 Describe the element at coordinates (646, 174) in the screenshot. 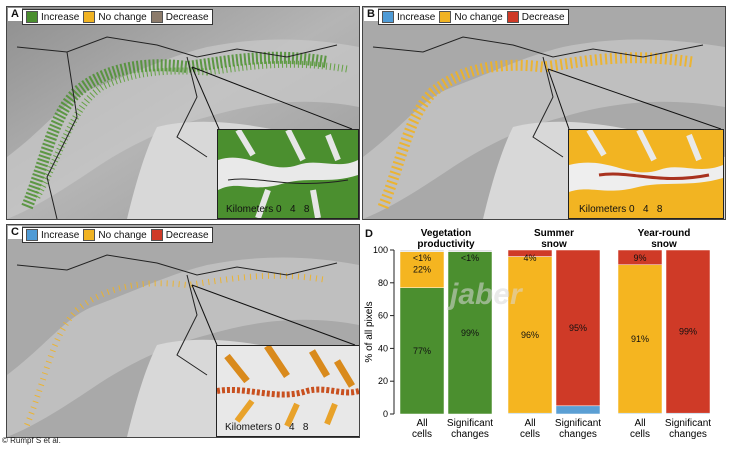

I see `zoom-inset-b: Kilometers 0 4 8` at that location.